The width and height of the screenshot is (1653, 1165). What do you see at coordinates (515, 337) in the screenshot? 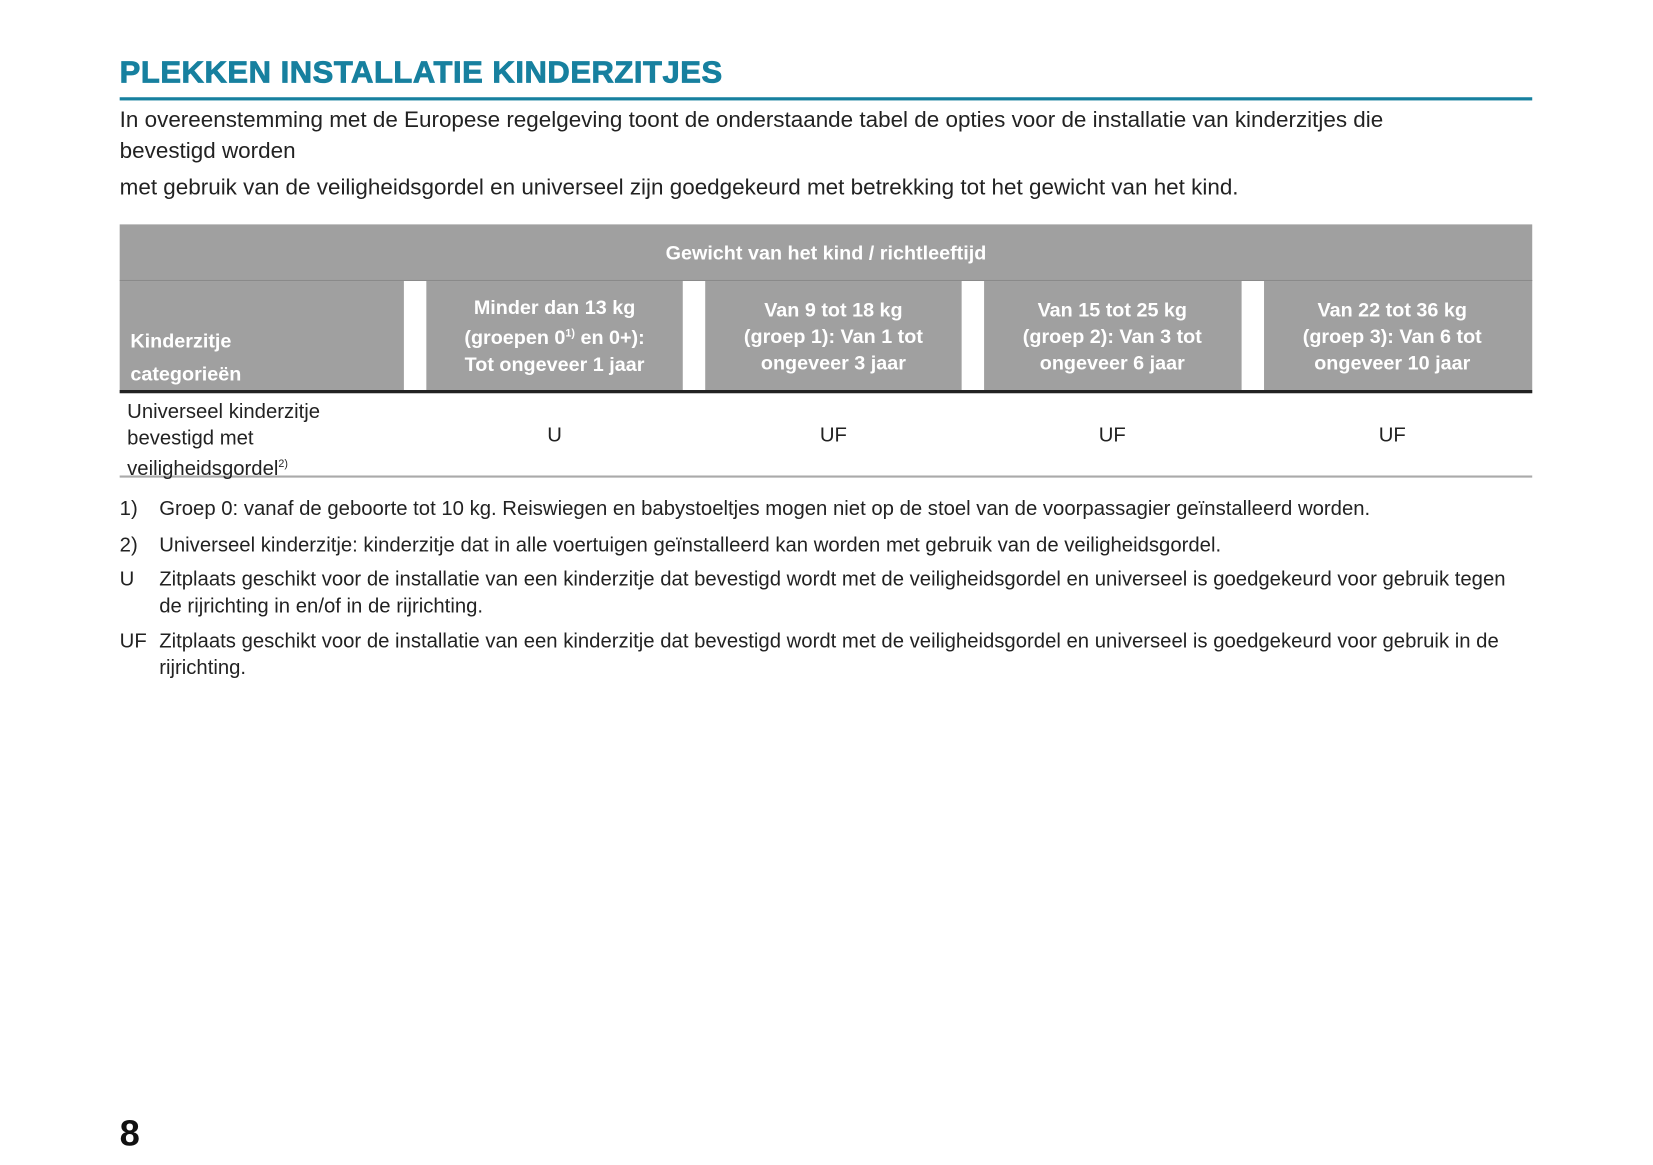
I see `header-text: (groepen 0` at bounding box center [515, 337].